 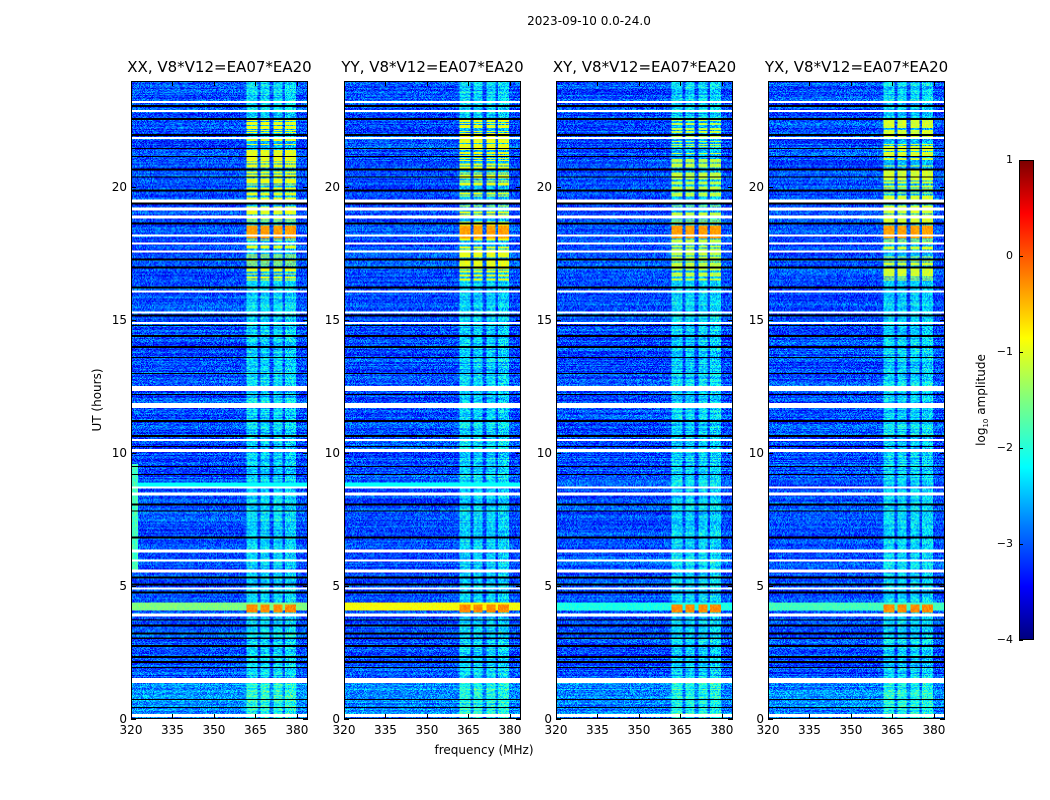 What do you see at coordinates (1009, 159) in the screenshot?
I see `colorbar-tick-label: 1` at bounding box center [1009, 159].